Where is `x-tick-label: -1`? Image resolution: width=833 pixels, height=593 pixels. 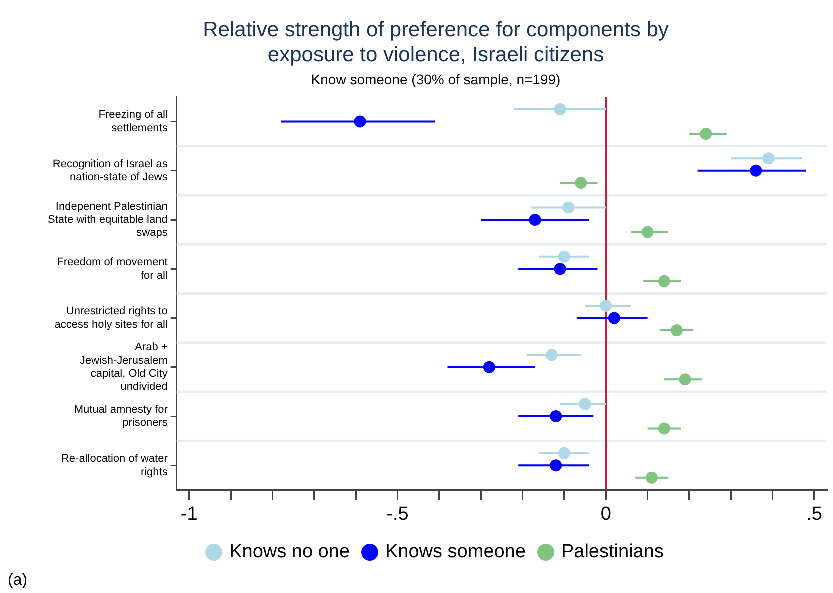 x-tick-label: -1 is located at coordinates (189, 514).